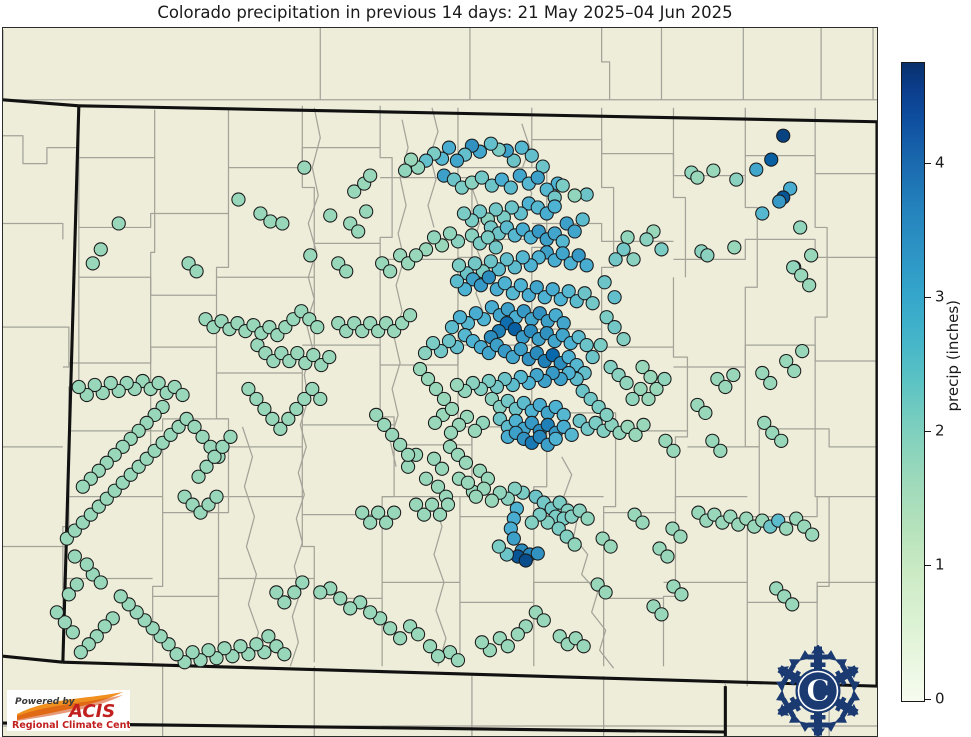  I want to click on colorbar: 4 3 2 1 0, so click(923, 384).